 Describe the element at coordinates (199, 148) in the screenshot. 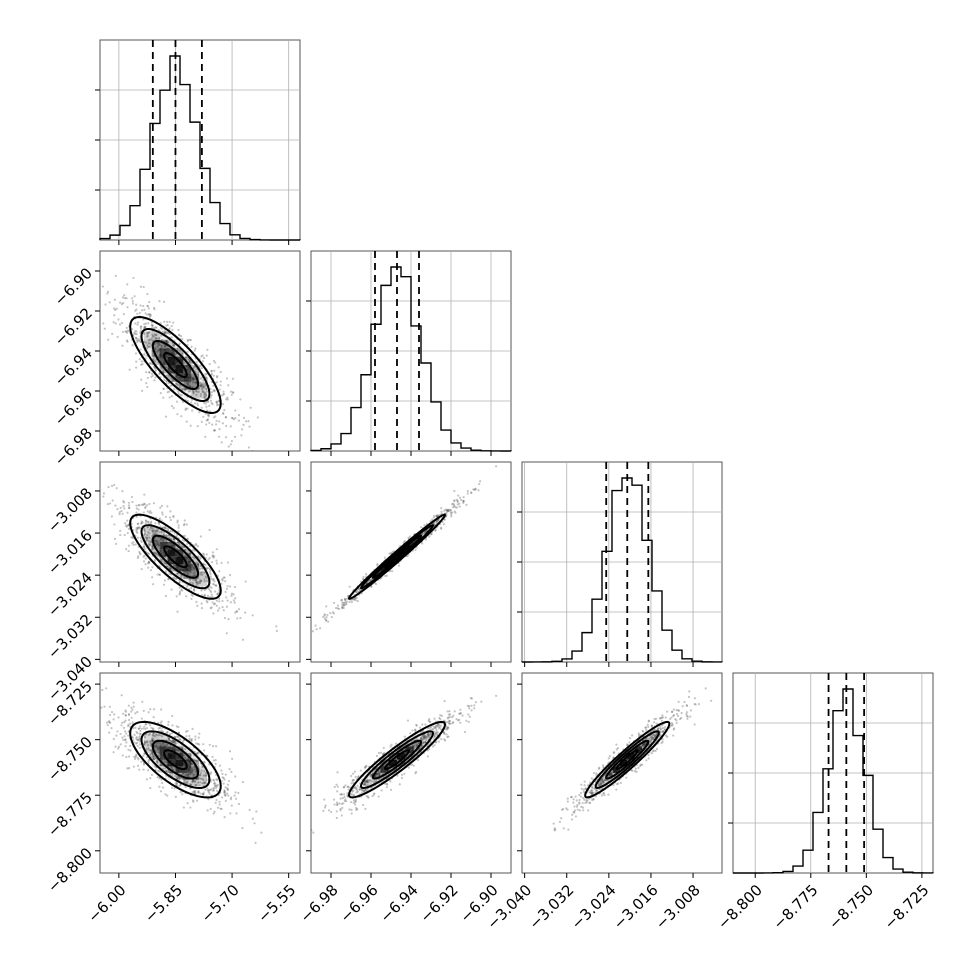

I see `histogram-series` at that location.